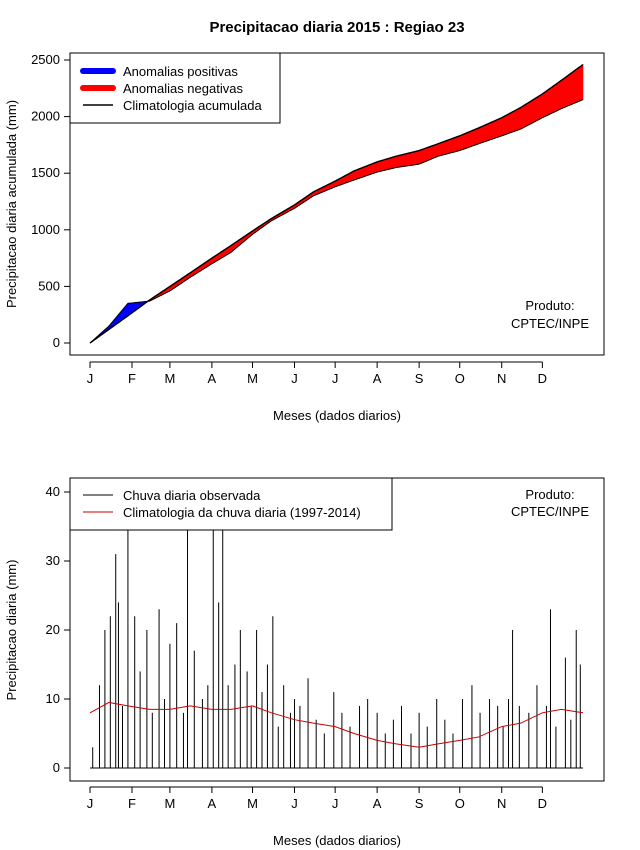 This screenshot has height=850, width=640. What do you see at coordinates (132, 378) in the screenshot?
I see `cumulative-x-tick-label: F` at bounding box center [132, 378].